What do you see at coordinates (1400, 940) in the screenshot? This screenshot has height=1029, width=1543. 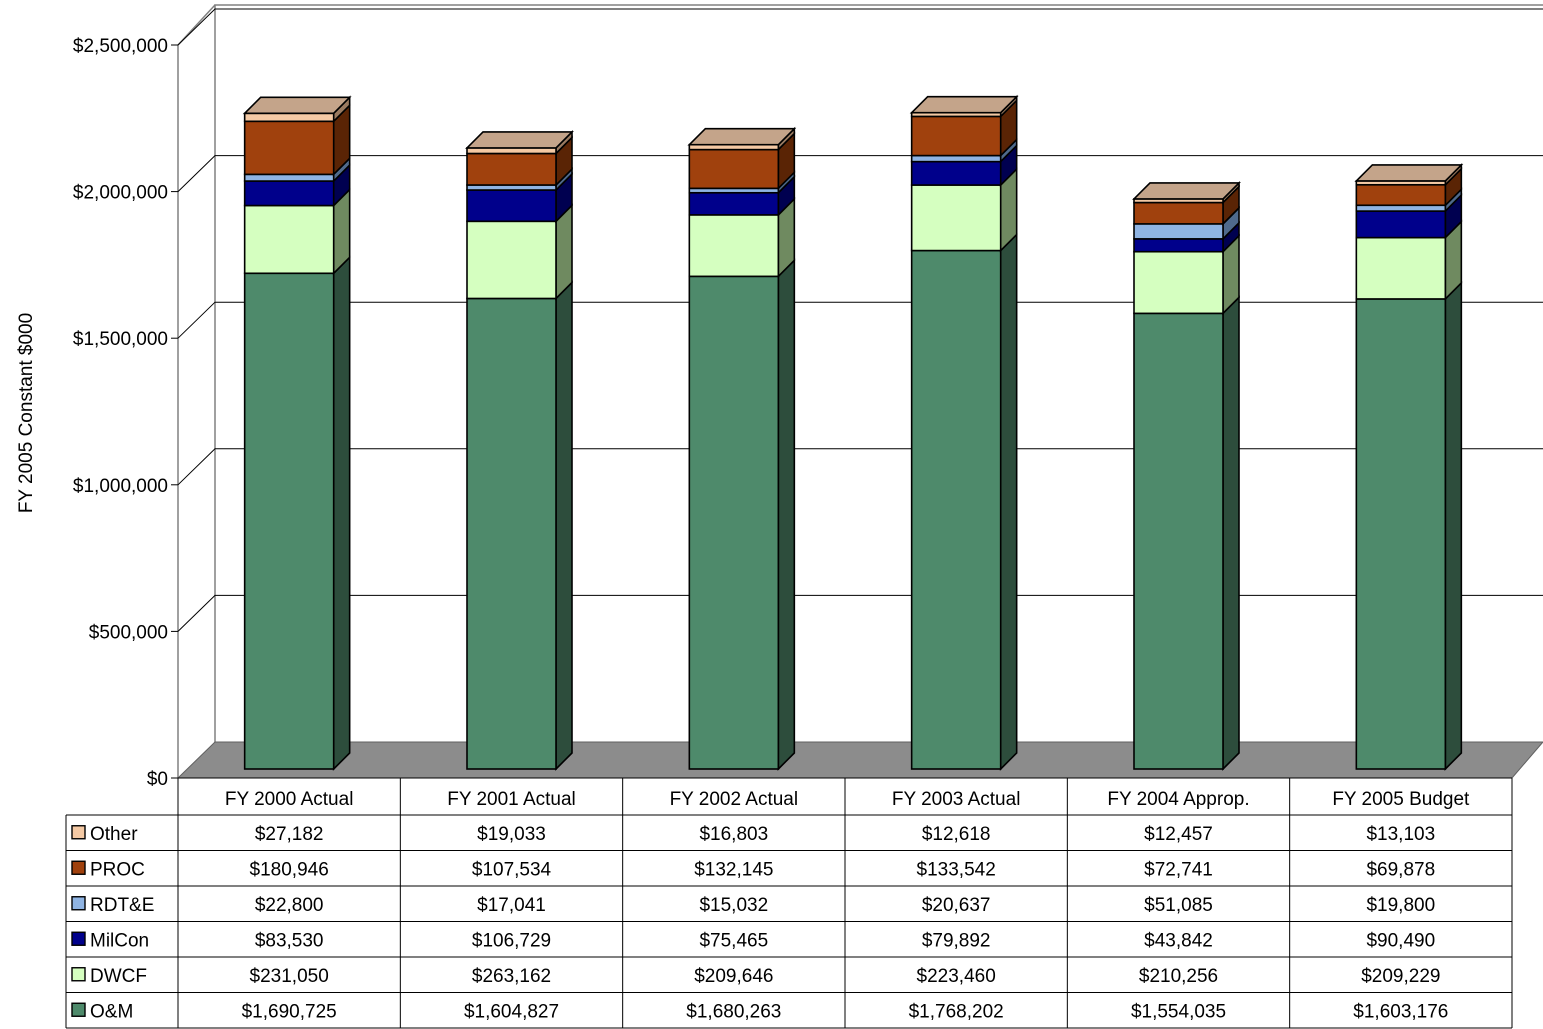 I see `table-cell-value: $90,490` at bounding box center [1400, 940].